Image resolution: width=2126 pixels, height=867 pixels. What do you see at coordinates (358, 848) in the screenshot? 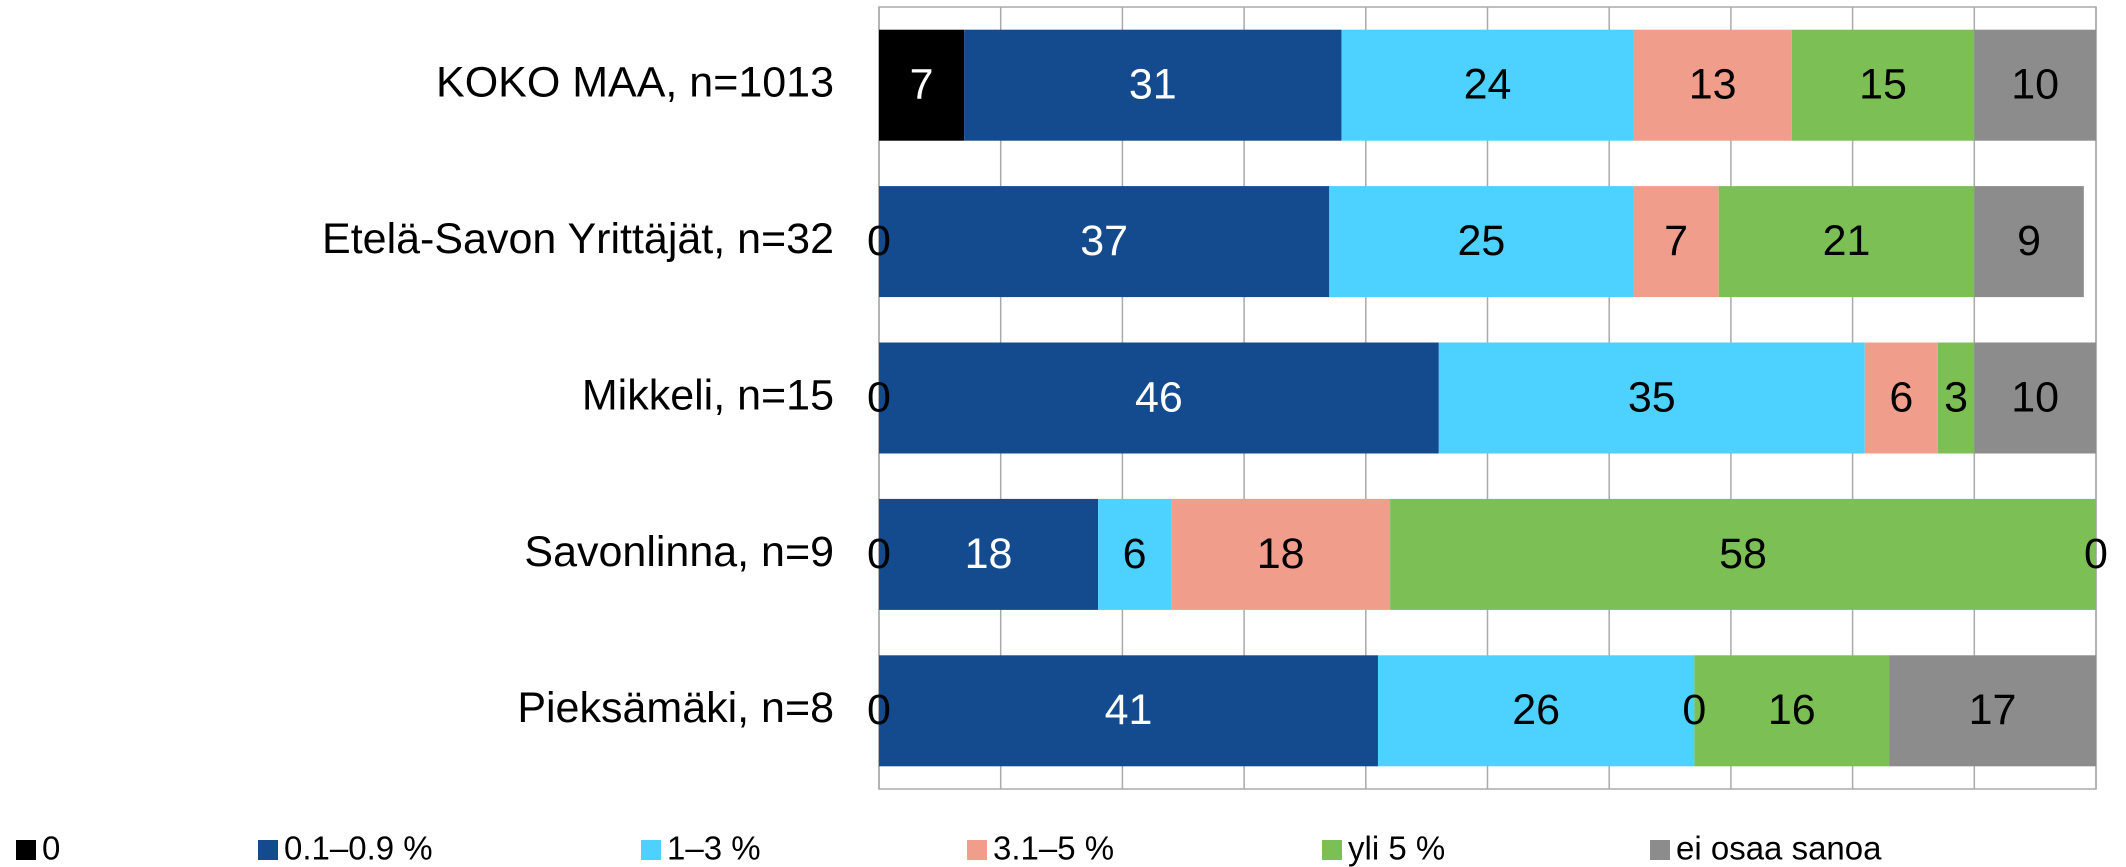
I see `legend-label: 0.1–0.9 %` at bounding box center [358, 848].